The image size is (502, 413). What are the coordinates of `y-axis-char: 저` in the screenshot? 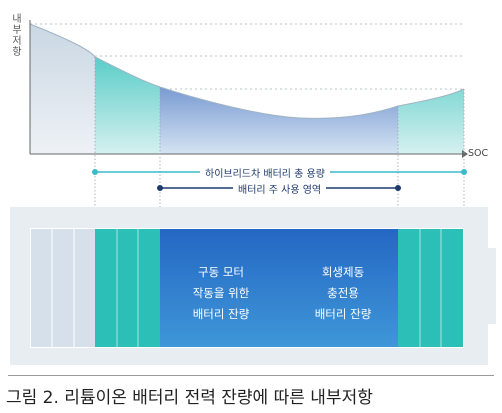 It's located at (17, 41).